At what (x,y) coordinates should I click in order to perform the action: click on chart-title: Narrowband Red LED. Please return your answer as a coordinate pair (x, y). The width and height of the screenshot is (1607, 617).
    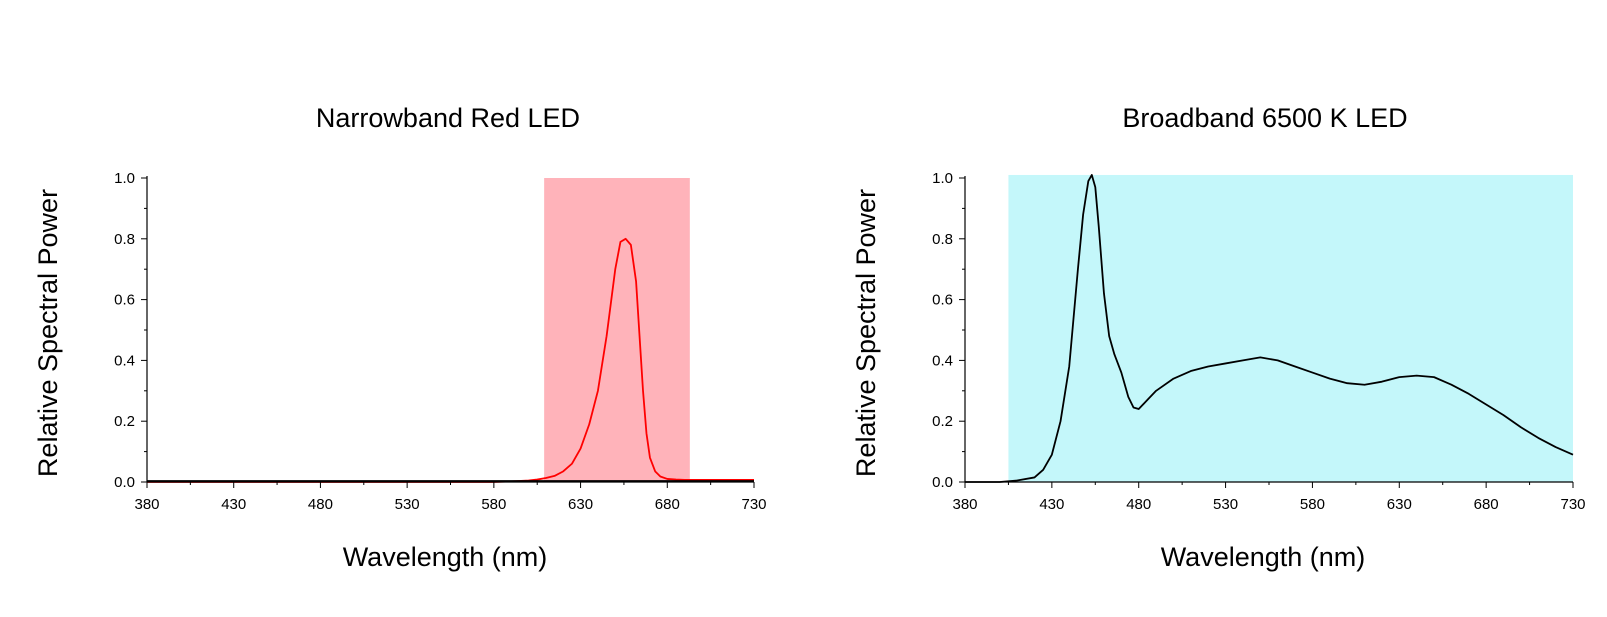
    Looking at the image, I should click on (448, 118).